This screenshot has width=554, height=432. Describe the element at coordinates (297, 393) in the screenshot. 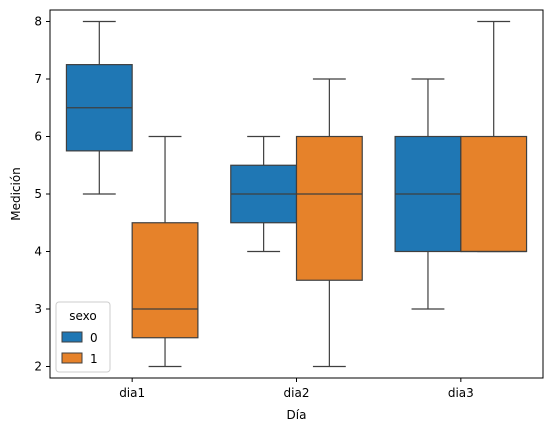

I see `x-tick-label-dia2: dia2` at that location.